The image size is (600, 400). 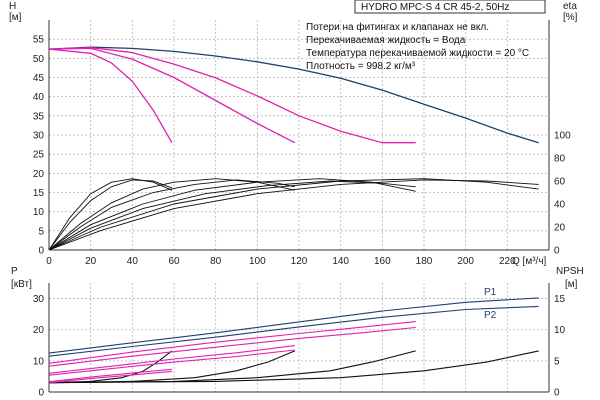 I want to click on x-tick-label: 120, so click(x=299, y=261).